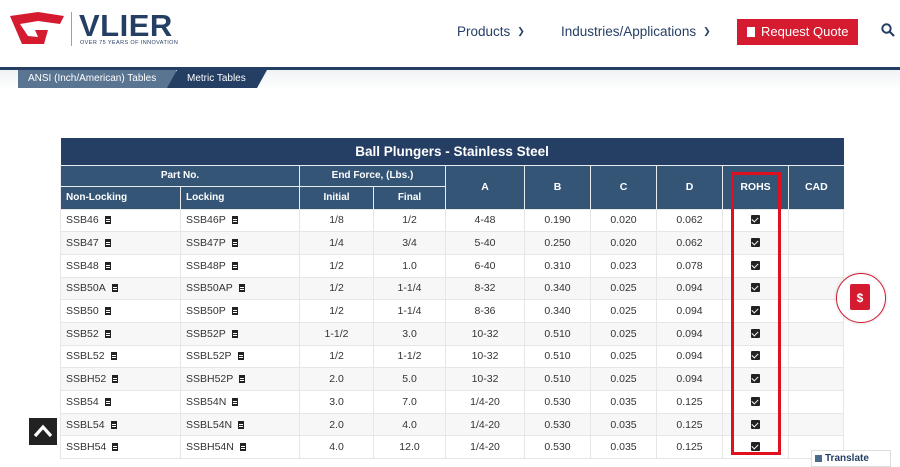 The image size is (900, 467). What do you see at coordinates (636, 31) in the screenshot?
I see `nav-industries: Industries/Applications ❯` at bounding box center [636, 31].